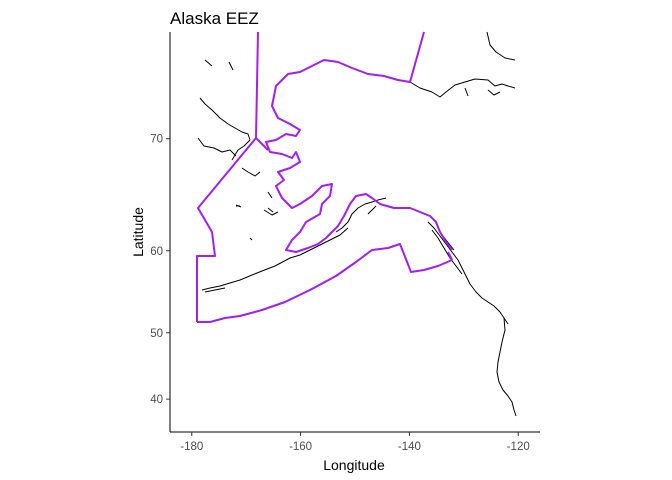 This screenshot has width=672, height=480. I want to click on eez-russia-boundary, so click(227, 176).